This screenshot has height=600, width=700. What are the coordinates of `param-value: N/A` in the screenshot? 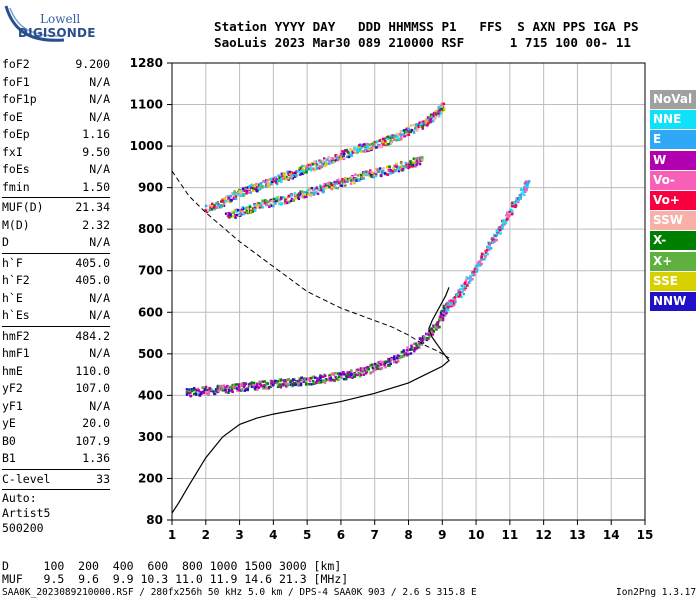 It's located at (99, 242).